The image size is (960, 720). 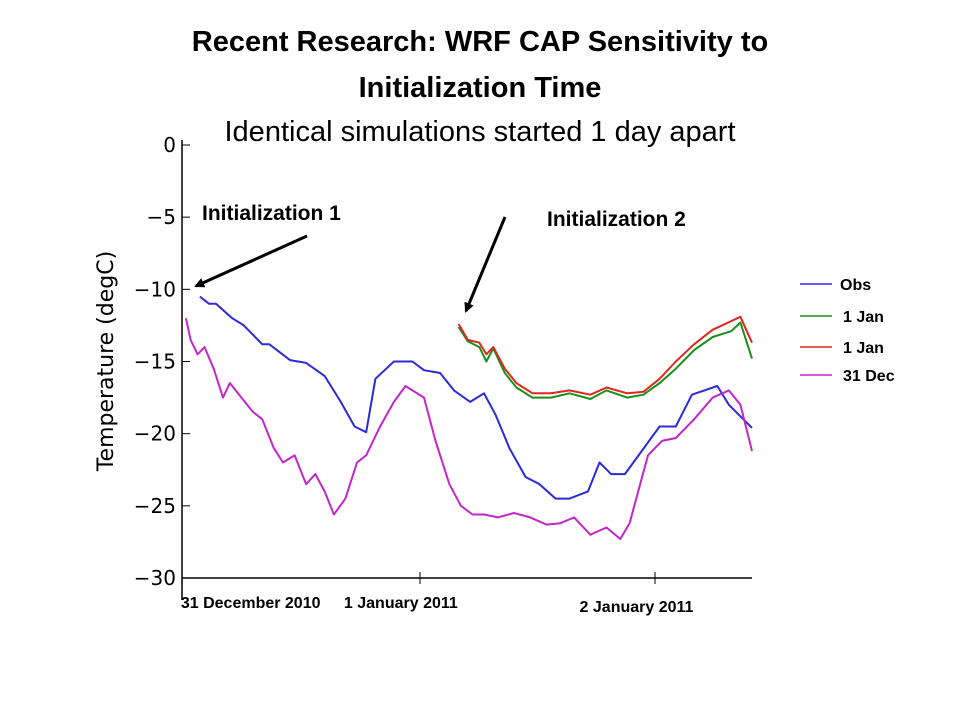 I want to click on initialization-2-arrow, so click(x=485, y=264).